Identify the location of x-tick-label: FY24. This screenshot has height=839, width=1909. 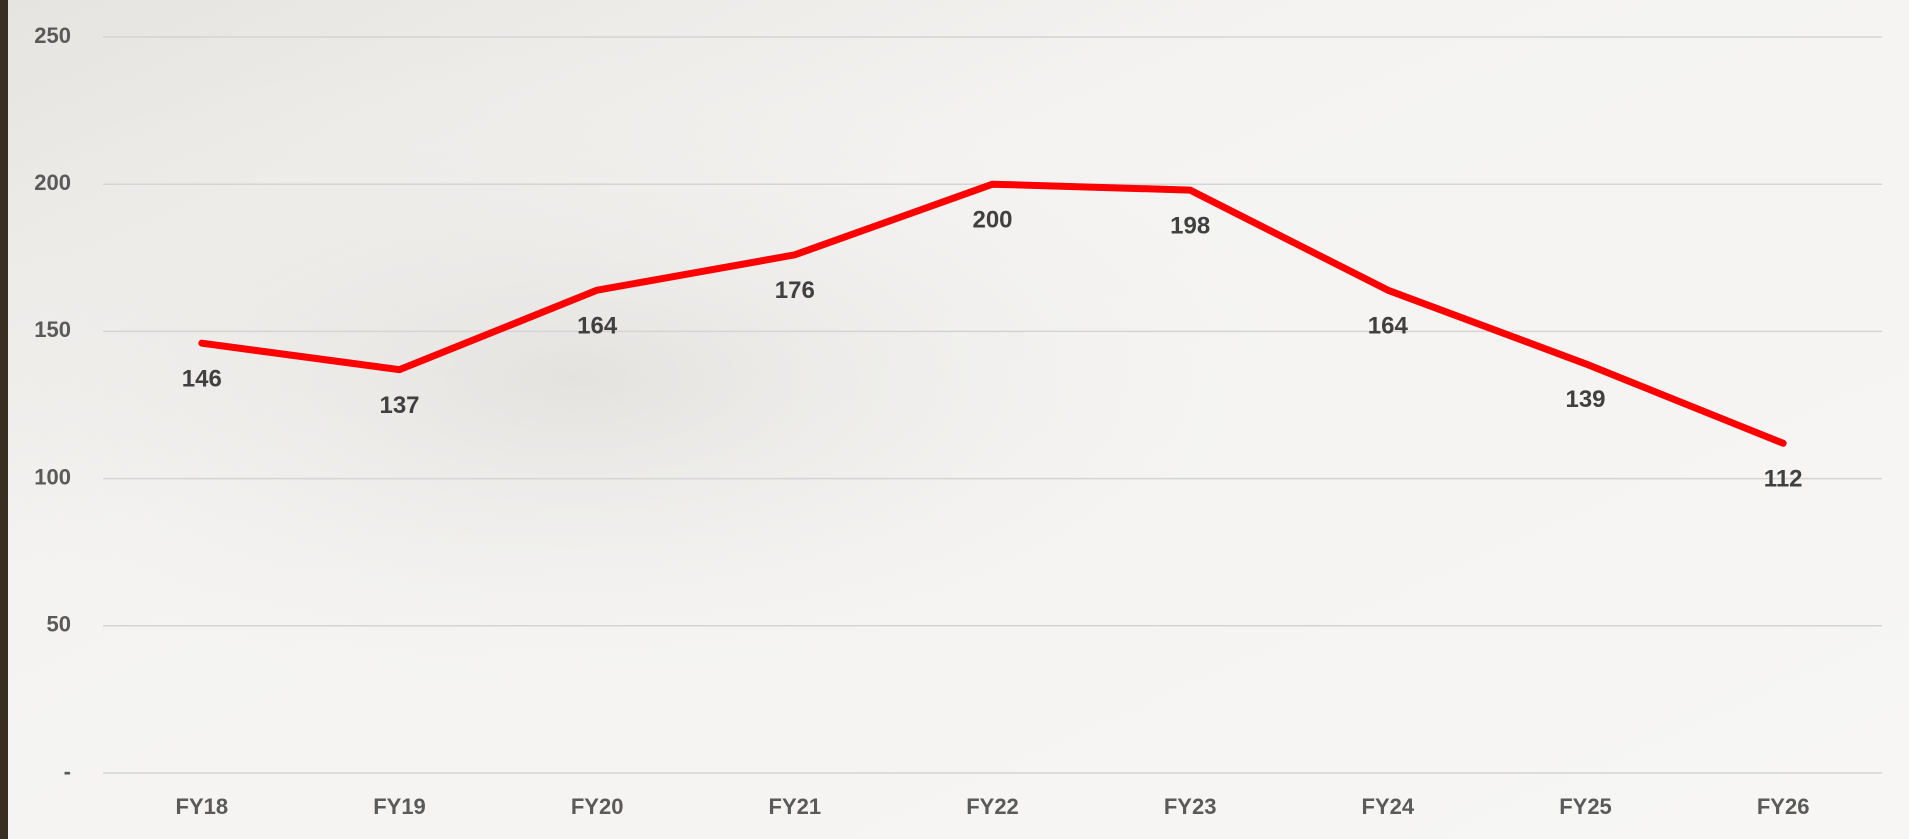
(1388, 806).